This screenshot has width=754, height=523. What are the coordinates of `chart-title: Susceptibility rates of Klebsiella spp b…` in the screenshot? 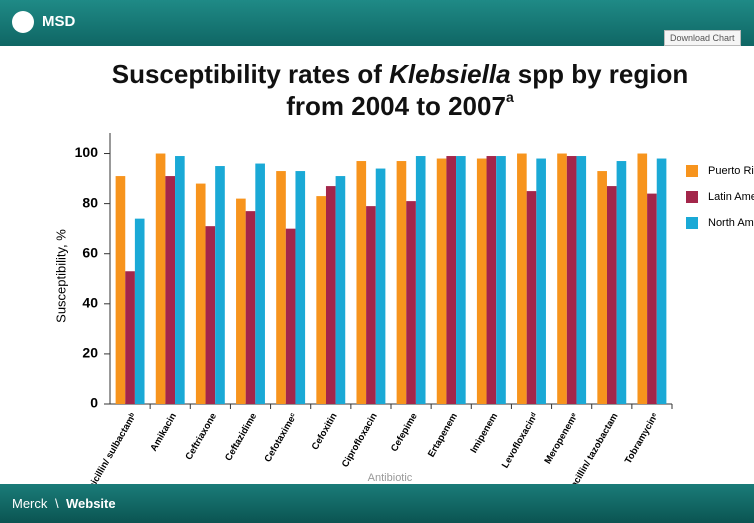 It's located at (400, 74).